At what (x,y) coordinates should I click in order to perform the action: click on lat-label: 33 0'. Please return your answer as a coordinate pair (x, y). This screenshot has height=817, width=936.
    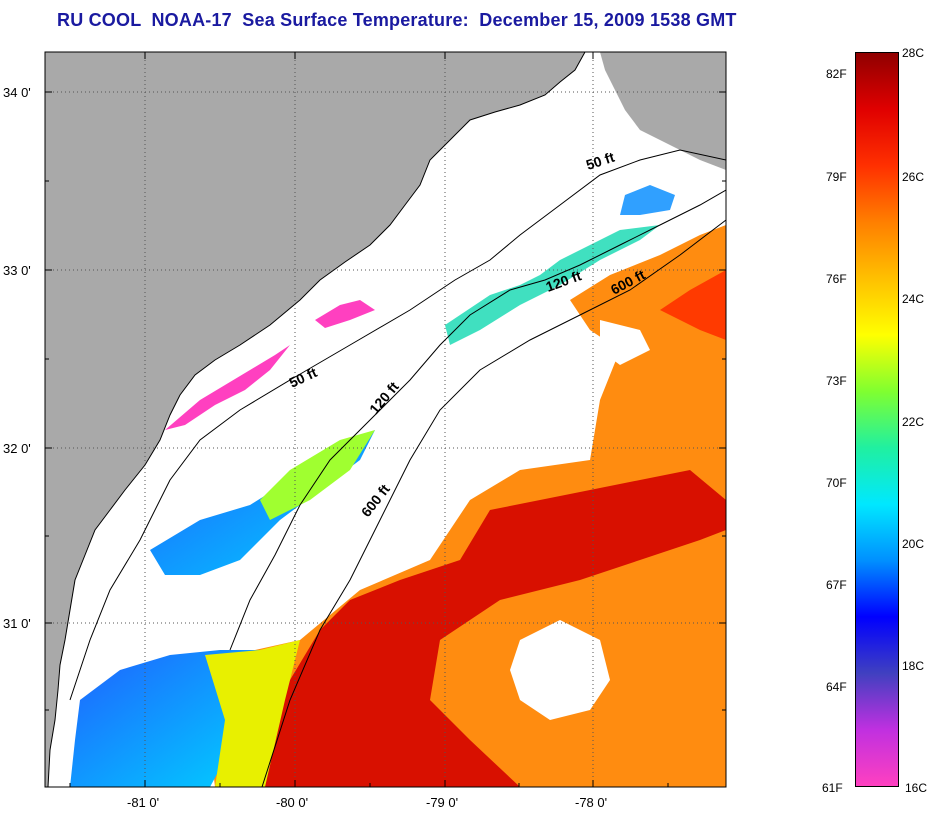
    Looking at the image, I should click on (17, 270).